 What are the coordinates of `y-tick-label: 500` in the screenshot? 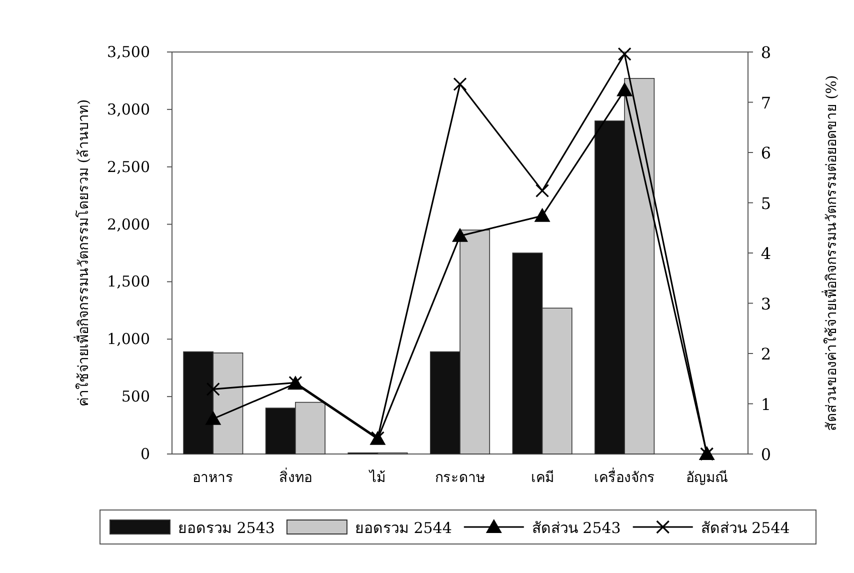 It's located at (135, 397).